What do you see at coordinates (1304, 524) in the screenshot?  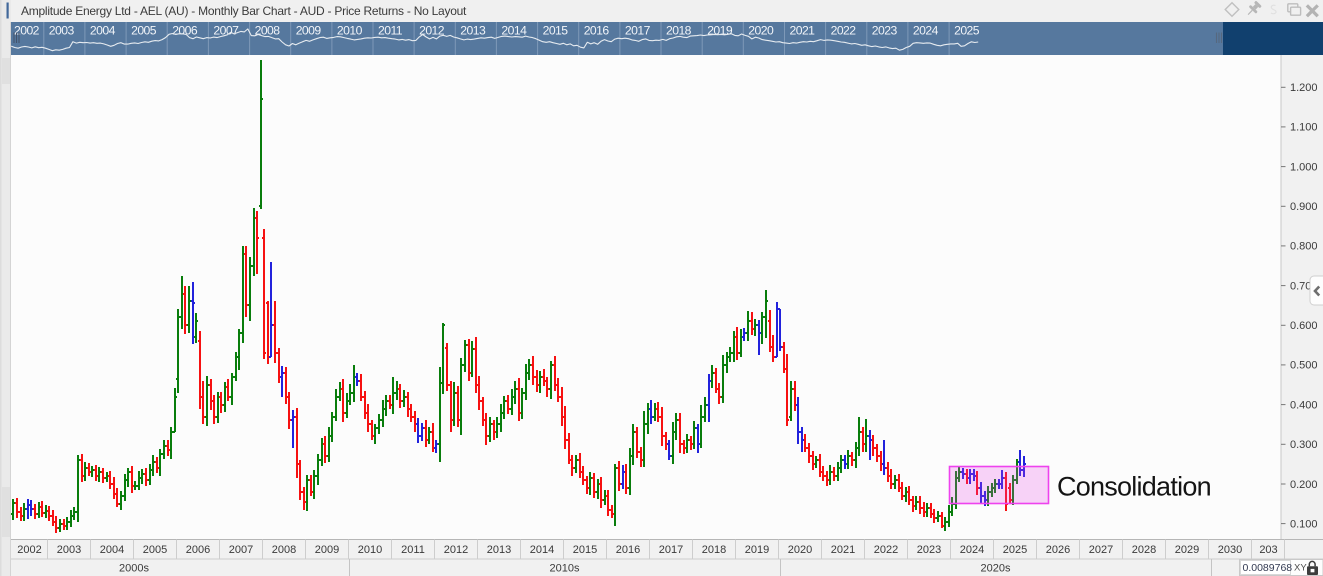 I see `svg-text: 0.100` at bounding box center [1304, 524].